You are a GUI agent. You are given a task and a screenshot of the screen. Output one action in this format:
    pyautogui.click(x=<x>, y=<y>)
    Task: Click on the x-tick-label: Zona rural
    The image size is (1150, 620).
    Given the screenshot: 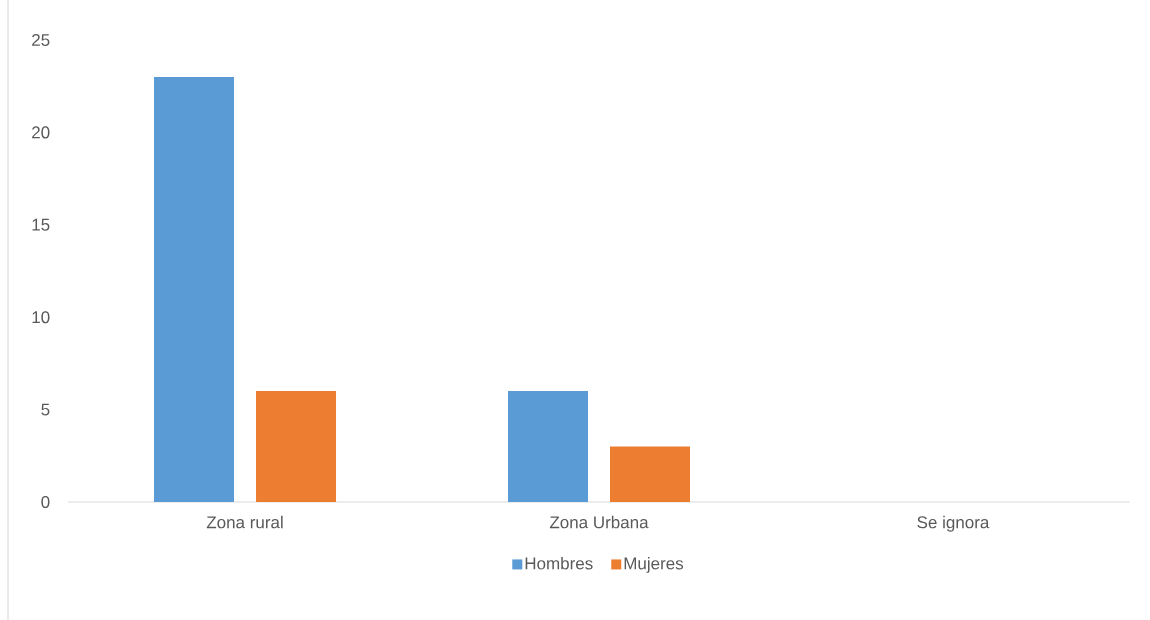 What is the action you would take?
    pyautogui.click(x=244, y=522)
    